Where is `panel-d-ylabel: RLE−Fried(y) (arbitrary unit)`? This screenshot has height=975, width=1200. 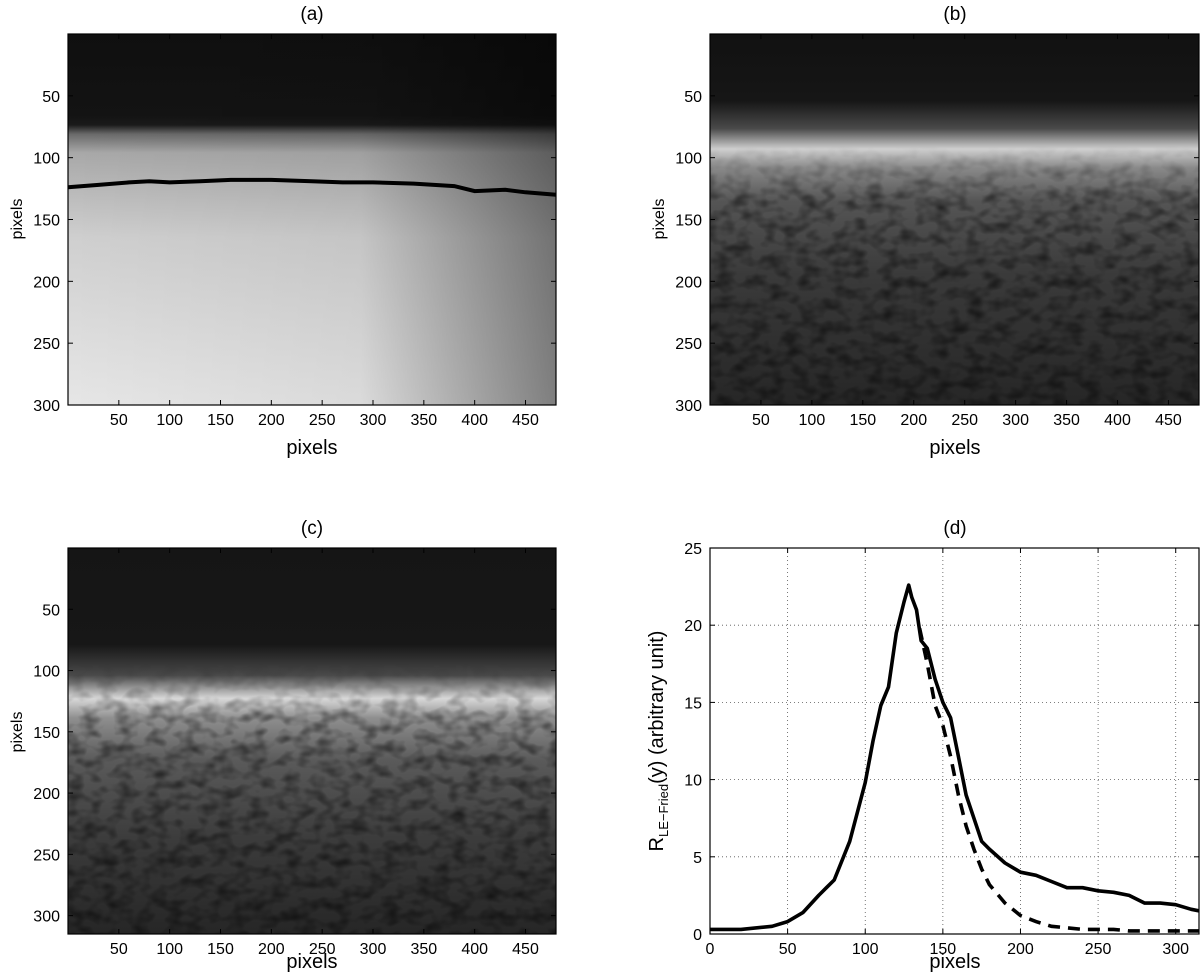
panel-d-ylabel: RLE−Fried(y) (arbitrary unit) is located at coordinates (658, 741).